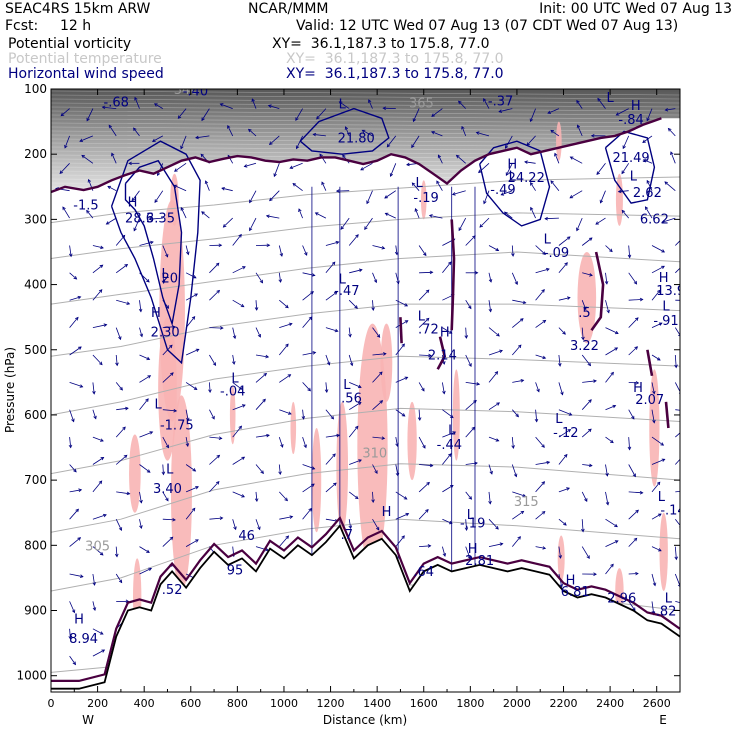  Describe the element at coordinates (365, 720) in the screenshot. I see `x-axis-label: Distance (km)` at that location.